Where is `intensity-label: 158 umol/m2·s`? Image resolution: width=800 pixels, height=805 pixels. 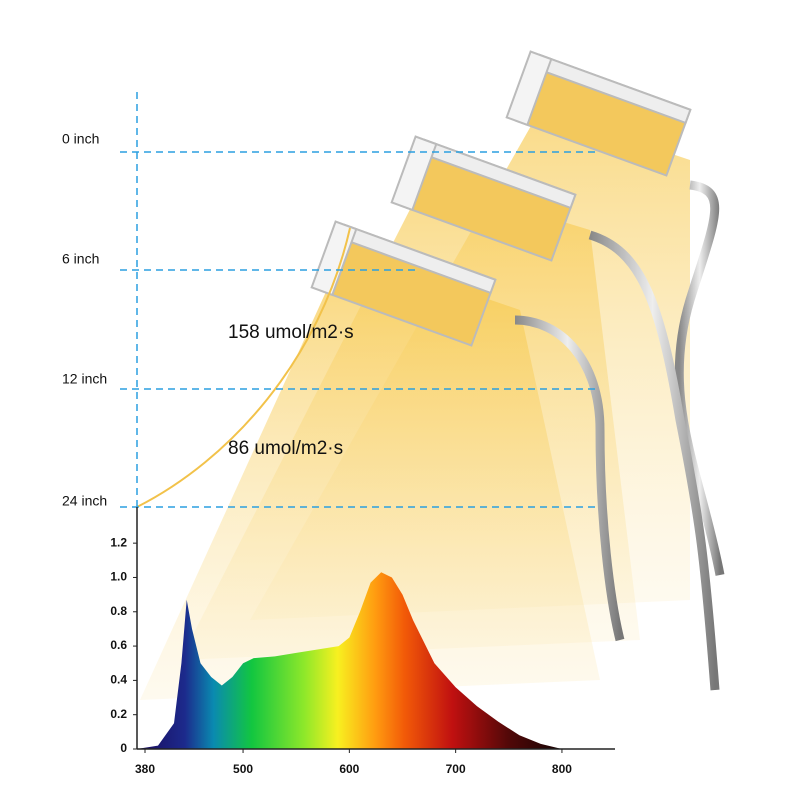
intensity-label: 158 umol/m2·s is located at coordinates (291, 332).